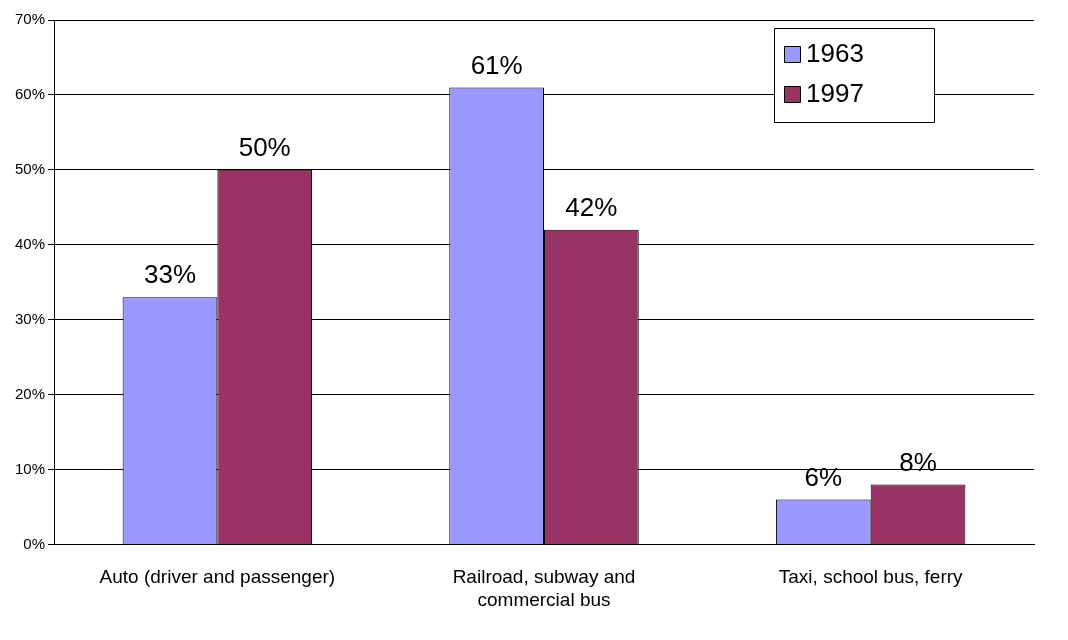 The height and width of the screenshot is (640, 1068). Describe the element at coordinates (30, 393) in the screenshot. I see `y-tick-label: 20%` at that location.